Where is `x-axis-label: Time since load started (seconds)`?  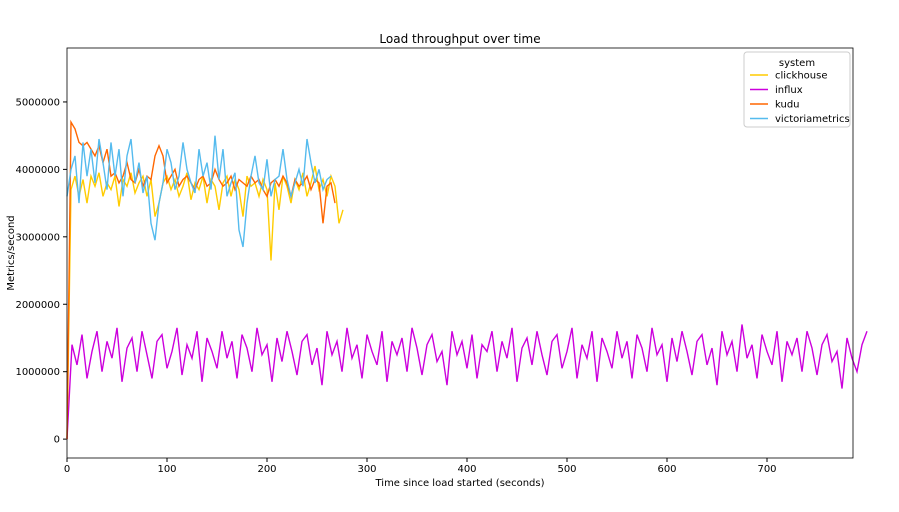 x-axis-label: Time since load started (seconds) is located at coordinates (459, 483).